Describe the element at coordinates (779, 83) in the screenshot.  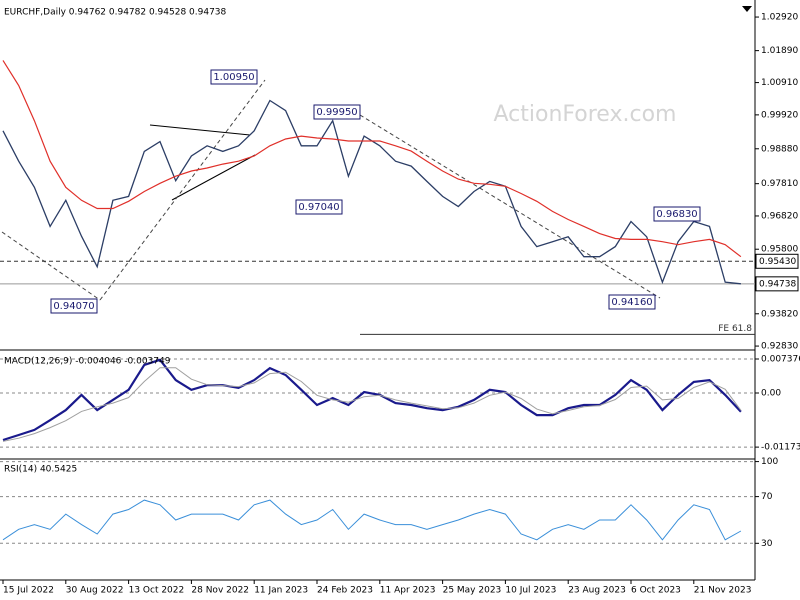
I see `y-tick-label: 1.00910` at that location.